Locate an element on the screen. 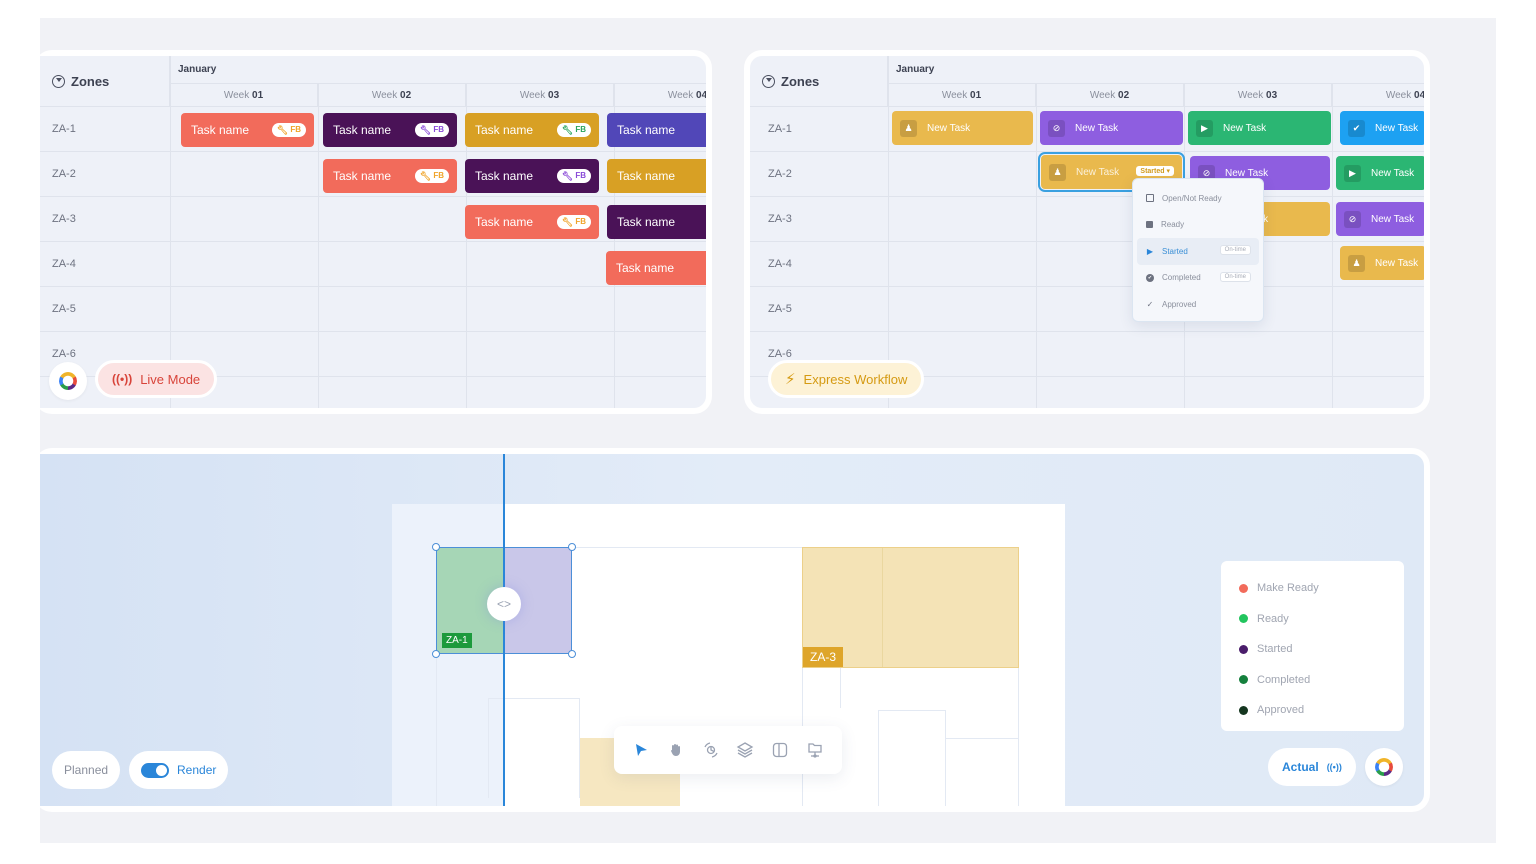 This screenshot has height=864, width=1536. zone-row: ZA-5 is located at coordinates (1087, 309).